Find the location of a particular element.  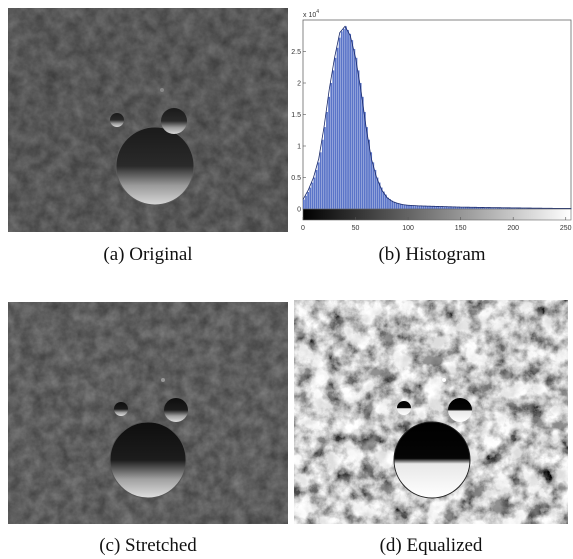

grayscale-colorbar is located at coordinates (437, 214).